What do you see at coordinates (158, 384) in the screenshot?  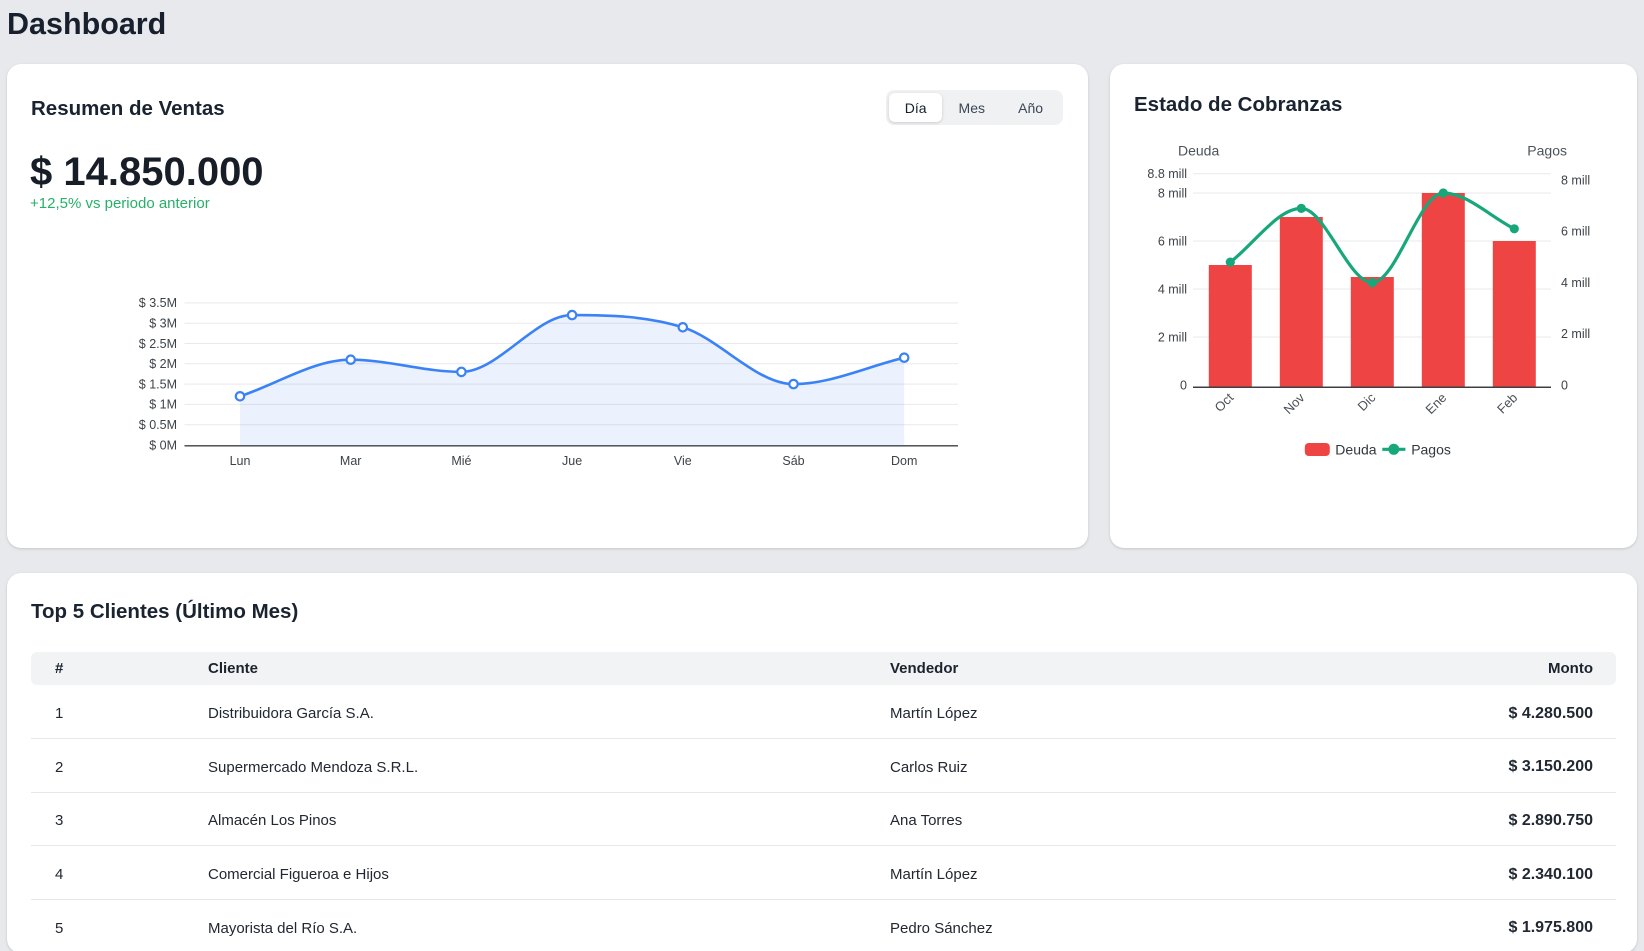 I see `svg-text: $ 1.5M` at bounding box center [158, 384].